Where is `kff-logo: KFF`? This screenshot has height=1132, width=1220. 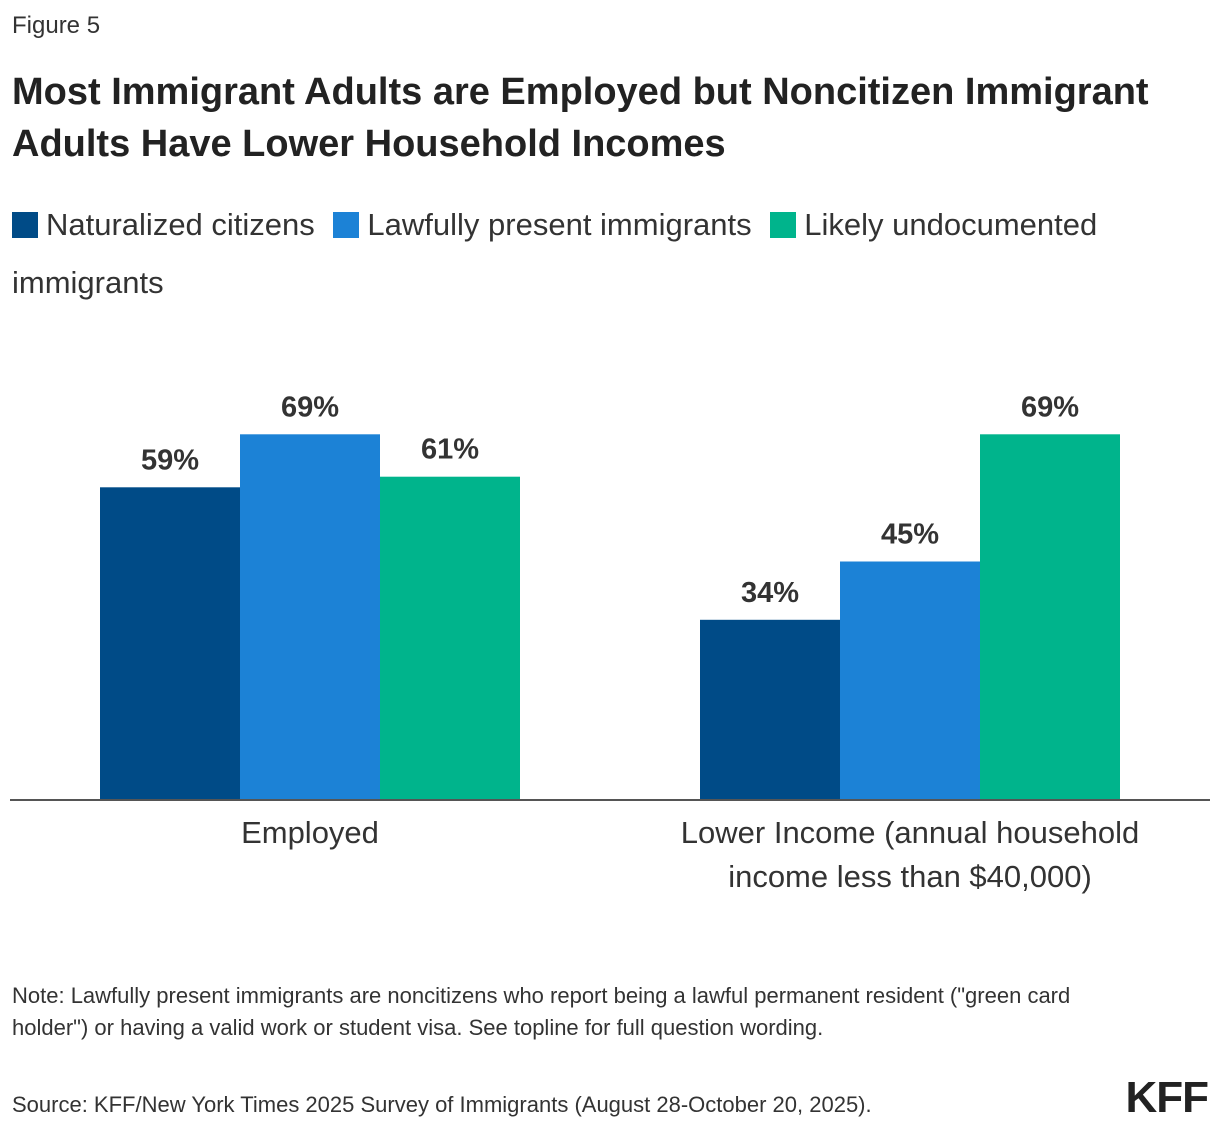 kff-logo: KFF is located at coordinates (1167, 1097).